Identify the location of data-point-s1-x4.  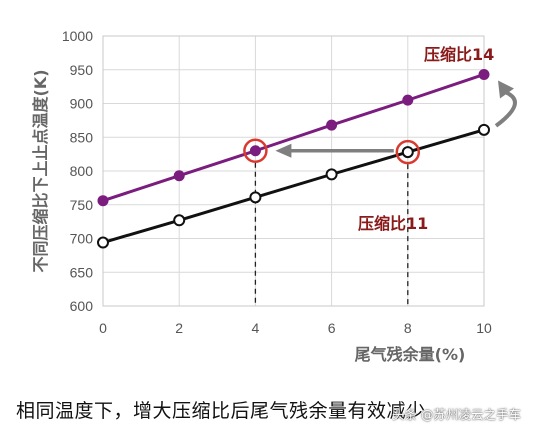
(255, 197).